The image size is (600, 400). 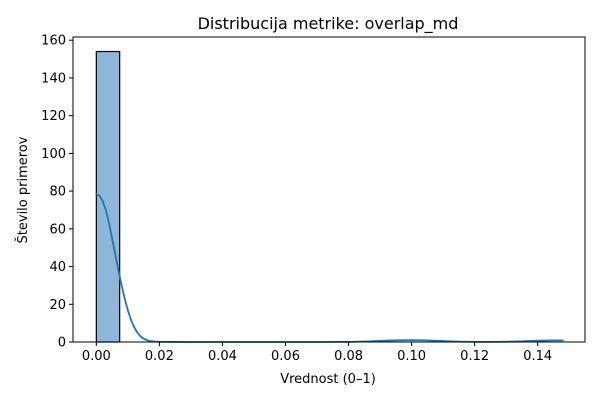 What do you see at coordinates (328, 379) in the screenshot?
I see `x-axis-label: Vrednost (0–1)` at bounding box center [328, 379].